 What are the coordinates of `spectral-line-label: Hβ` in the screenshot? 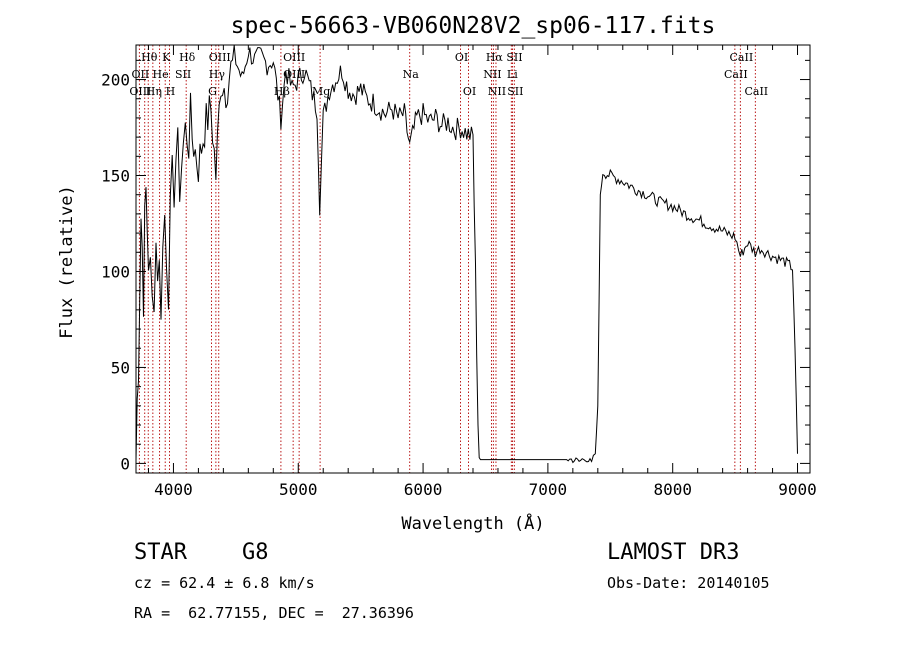 It's located at (282, 91).